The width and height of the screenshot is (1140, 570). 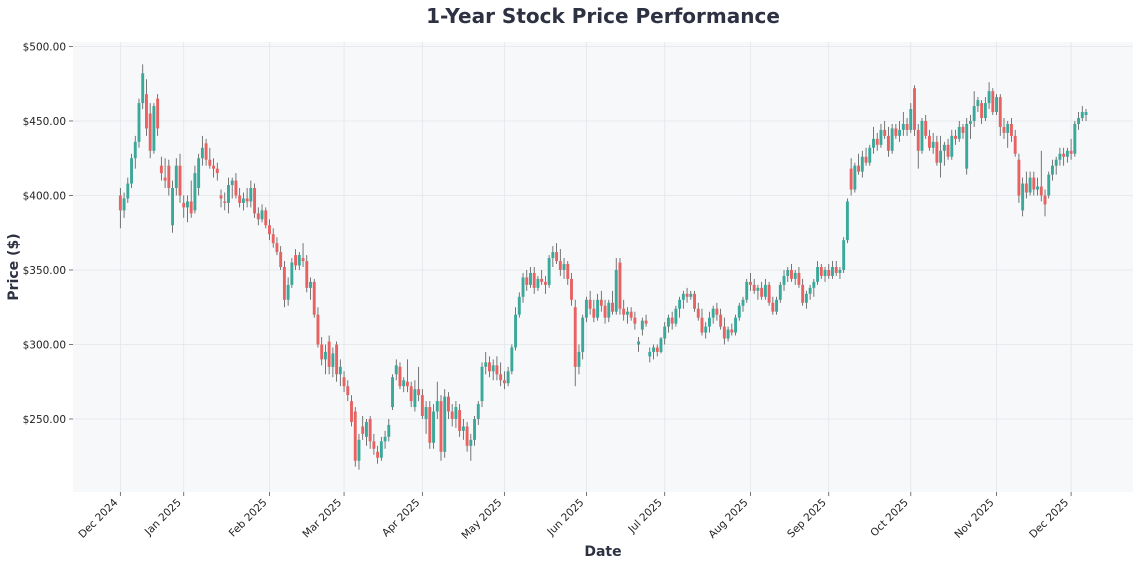 What do you see at coordinates (889, 518) in the screenshot?
I see `x-tick-label: Oct 2025` at bounding box center [889, 518].